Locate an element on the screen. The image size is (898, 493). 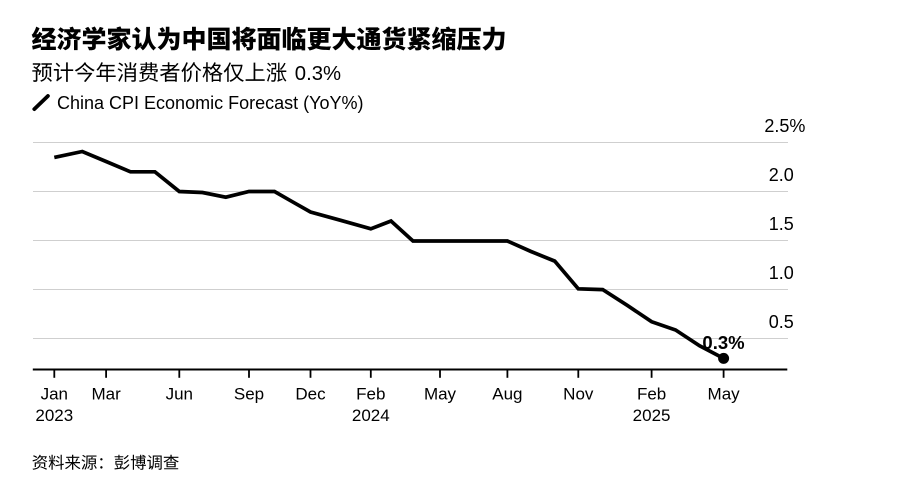
svg-text: Sep is located at coordinates (249, 394).